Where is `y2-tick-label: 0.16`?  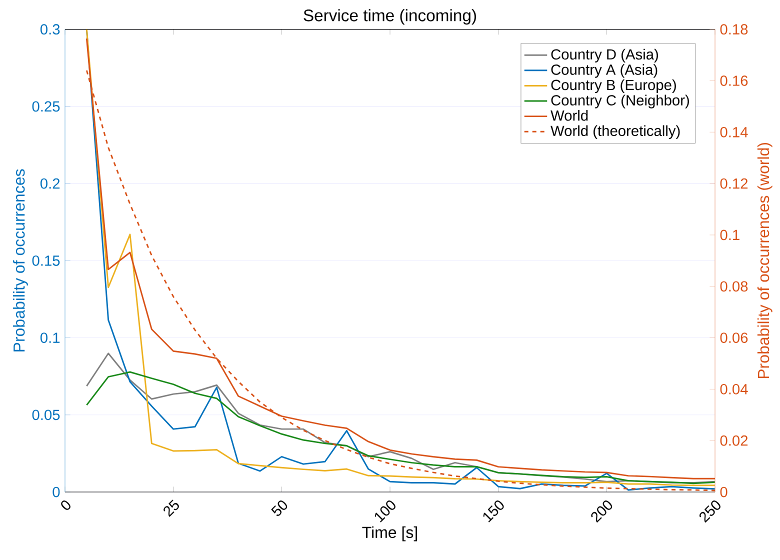
y2-tick-label: 0.16 is located at coordinates (734, 81).